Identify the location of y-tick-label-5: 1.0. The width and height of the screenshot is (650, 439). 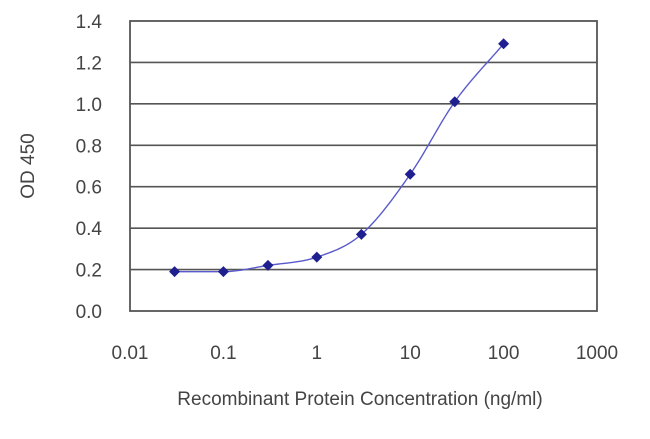
(89, 105).